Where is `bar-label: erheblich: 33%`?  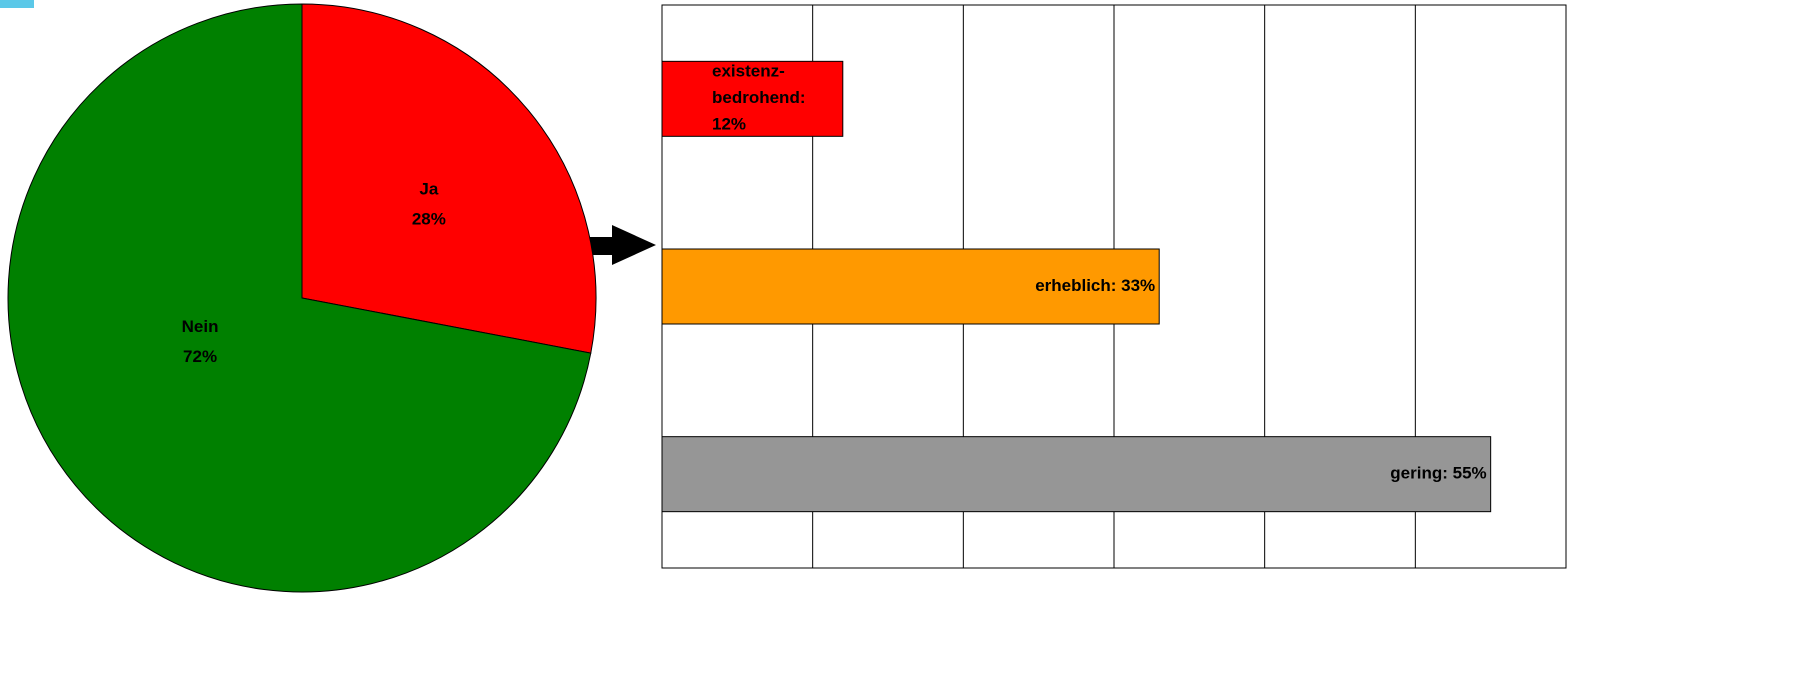 bar-label: erheblich: 33% is located at coordinates (1095, 285).